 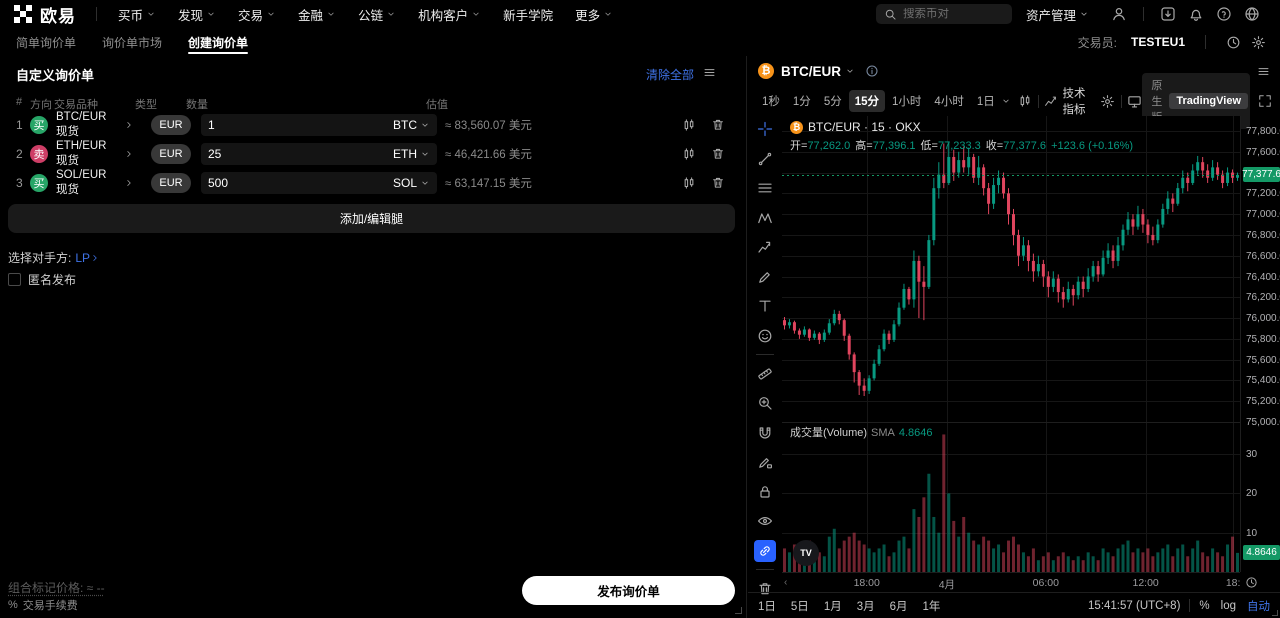 I want to click on globe-icon, so click(x=1252, y=14).